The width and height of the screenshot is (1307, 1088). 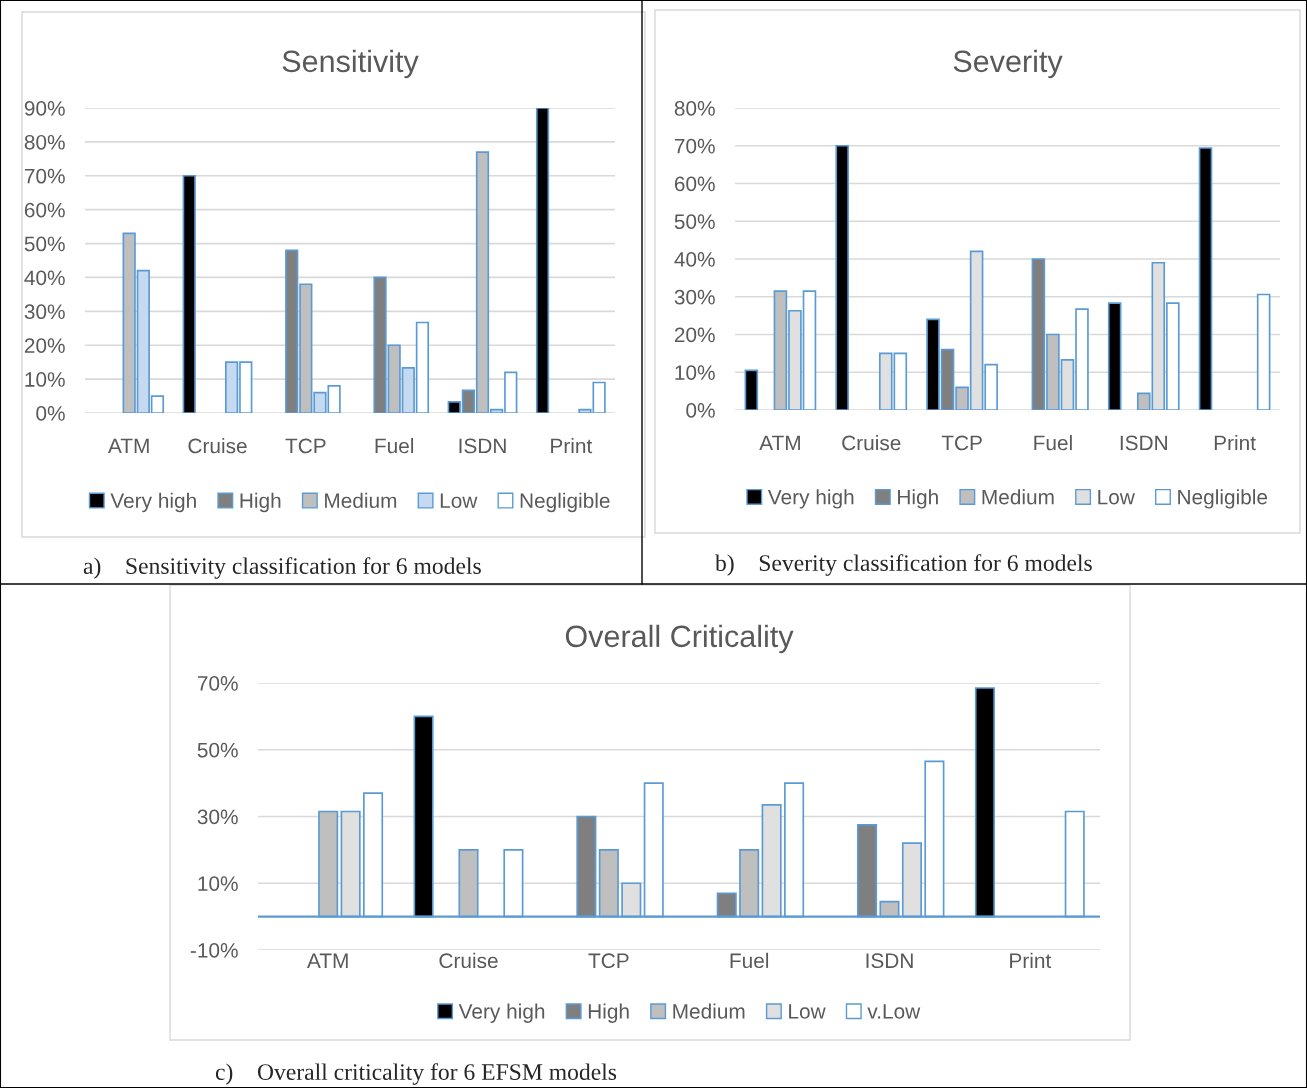 I want to click on chart-title: Overall Criticality, so click(x=679, y=639).